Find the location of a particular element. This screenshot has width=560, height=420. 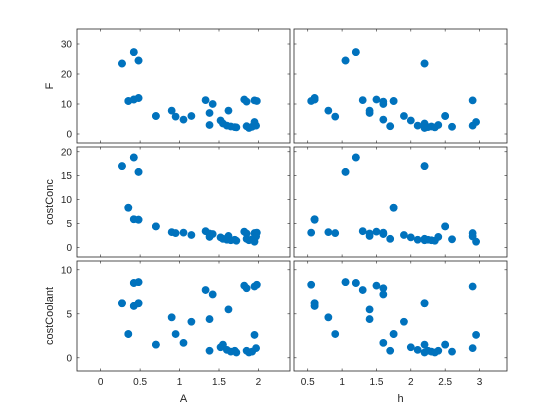

panel-frame is located at coordinates (183, 316).